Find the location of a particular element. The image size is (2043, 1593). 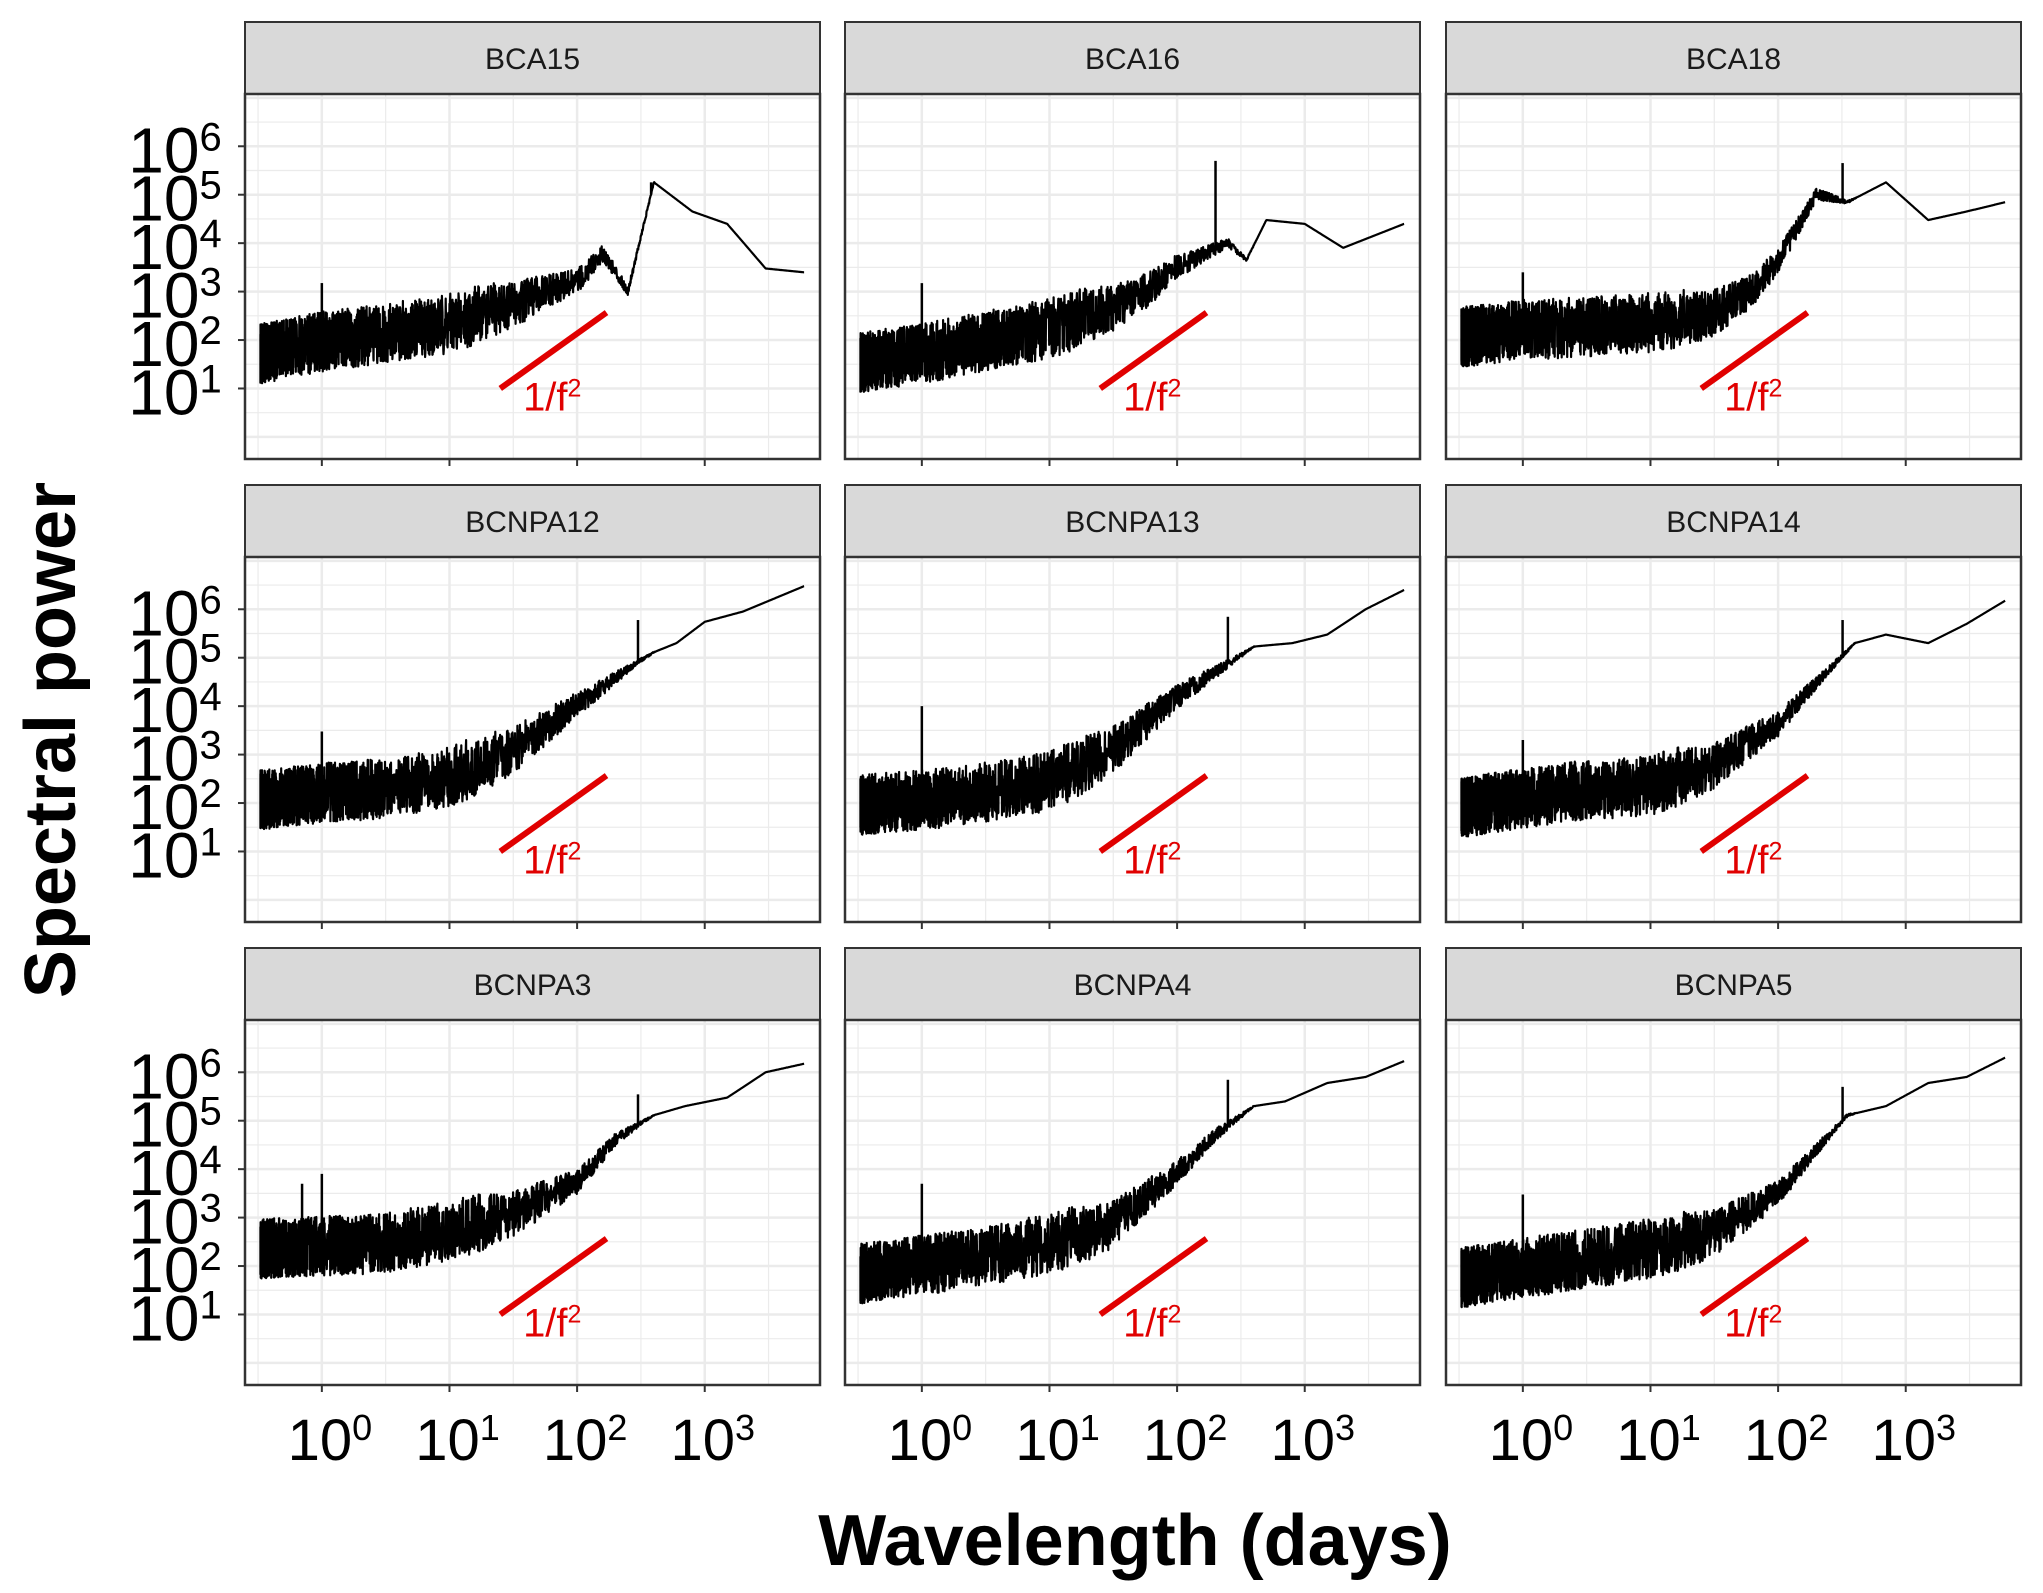

facet-title: BCNPA14 is located at coordinates (1733, 522).